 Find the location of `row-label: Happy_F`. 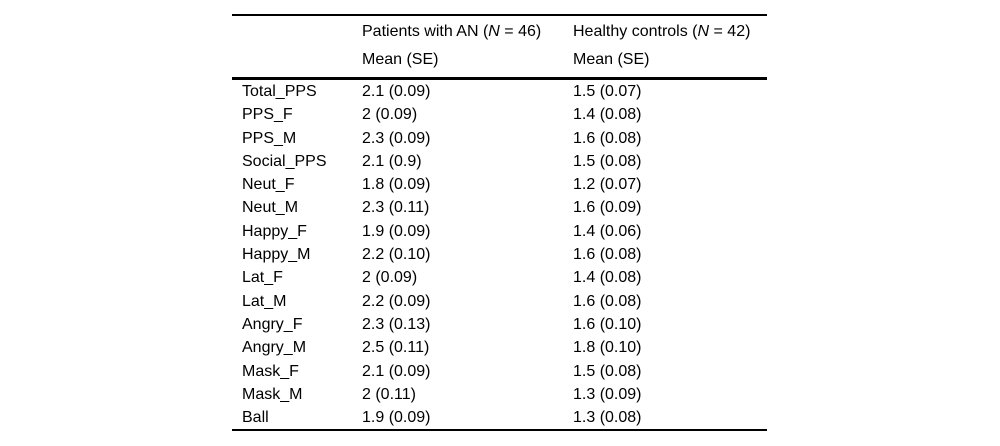

row-label: Happy_F is located at coordinates (274, 231).